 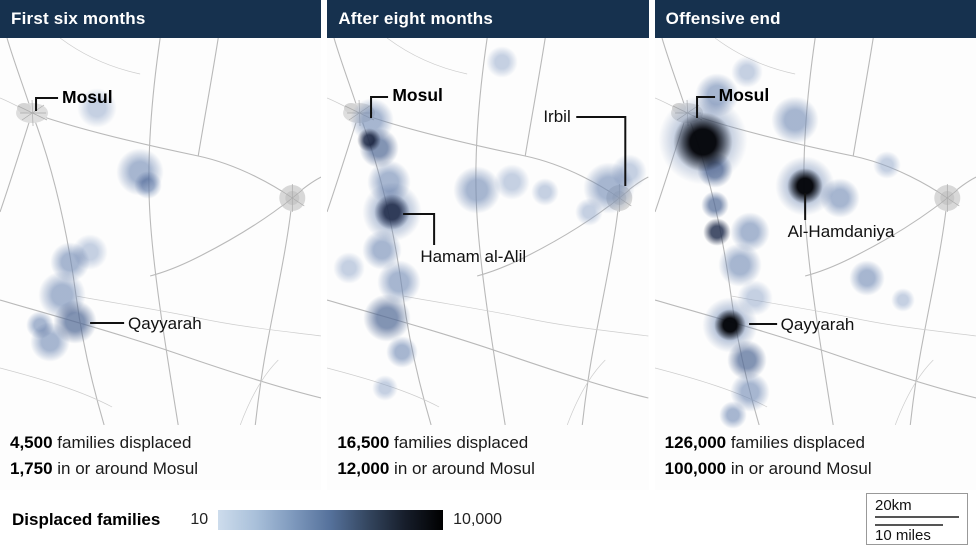 I want to click on scale-km-label: 20km, so click(x=893, y=505).